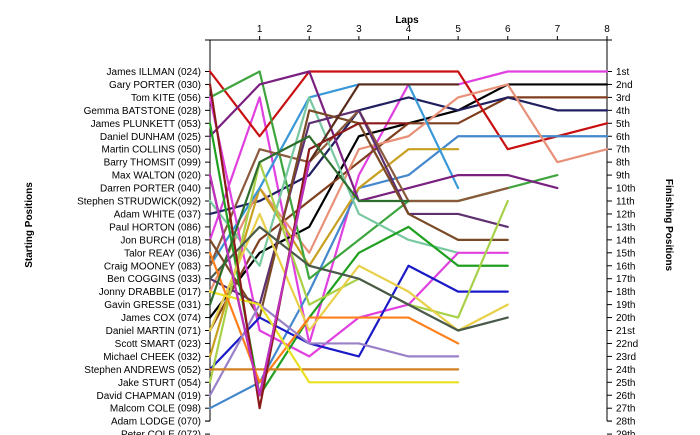 Image resolution: width=700 pixels, height=435 pixels. Describe the element at coordinates (625, 279) in the screenshot. I see `finishing-position-label: 17th` at that location.